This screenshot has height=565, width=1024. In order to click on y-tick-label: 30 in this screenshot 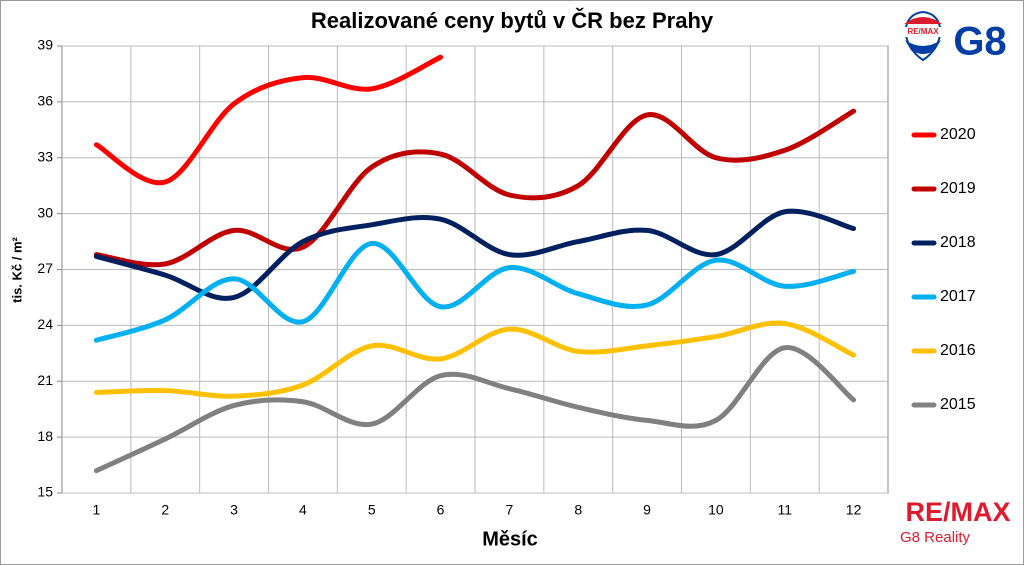, I will do `click(45, 212)`.